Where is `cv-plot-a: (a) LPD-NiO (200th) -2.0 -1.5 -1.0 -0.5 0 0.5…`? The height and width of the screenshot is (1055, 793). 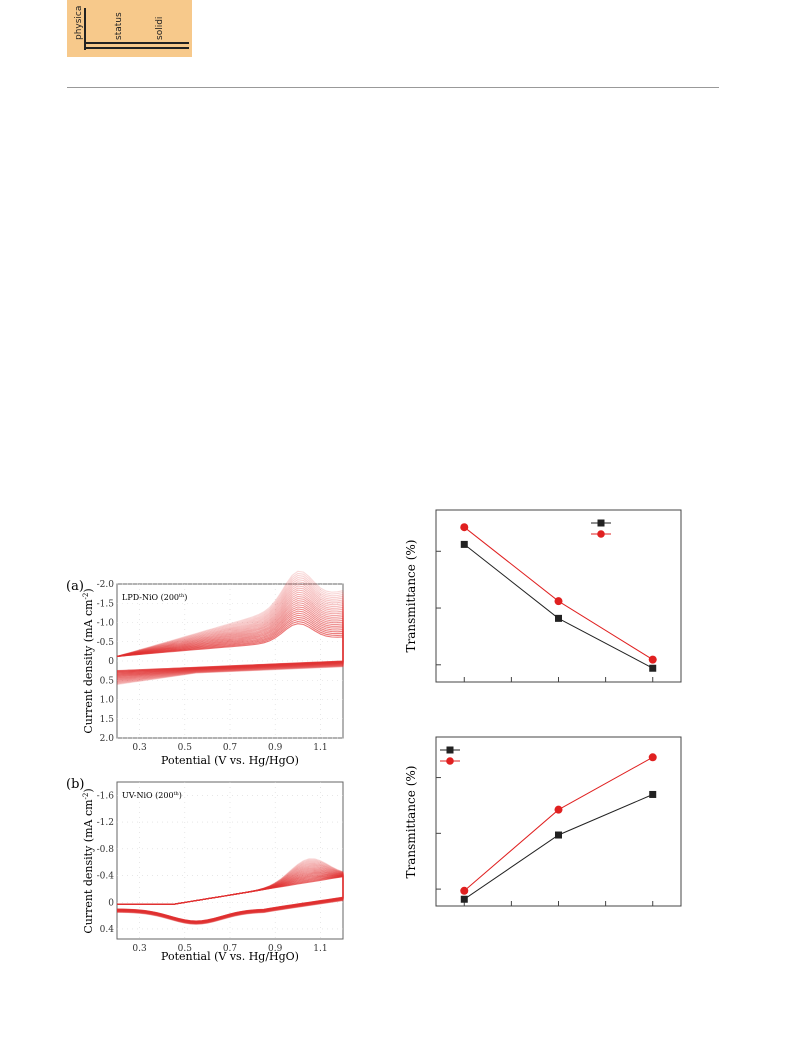 cv-plot-a: (a) LPD-NiO (200th) -2.0 -1.5 -1.0 -0.5 0 0.5… is located at coordinates (205, 668).